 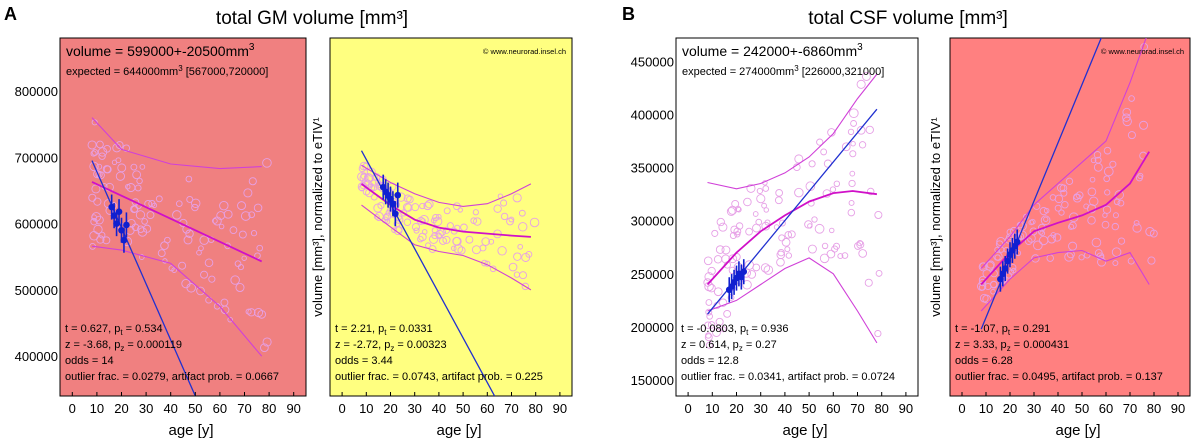 I want to click on regression-line, so click(x=143, y=278).